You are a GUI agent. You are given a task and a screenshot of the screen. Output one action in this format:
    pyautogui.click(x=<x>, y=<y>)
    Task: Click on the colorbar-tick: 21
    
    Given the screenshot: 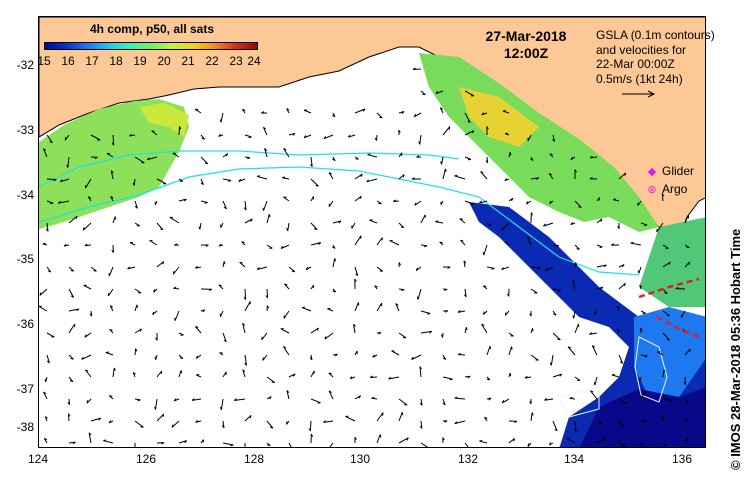 What is the action you would take?
    pyautogui.click(x=188, y=61)
    